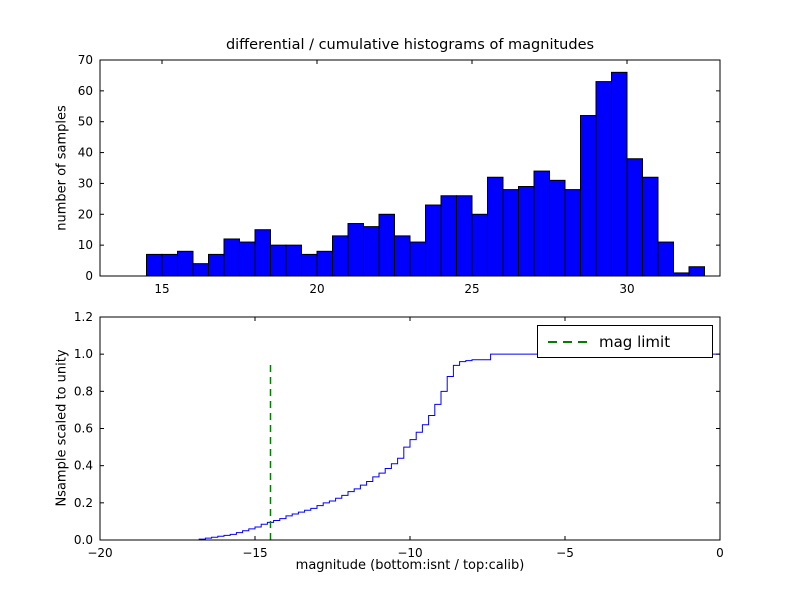  I want to click on y-tick-label: 30, so click(85, 183).